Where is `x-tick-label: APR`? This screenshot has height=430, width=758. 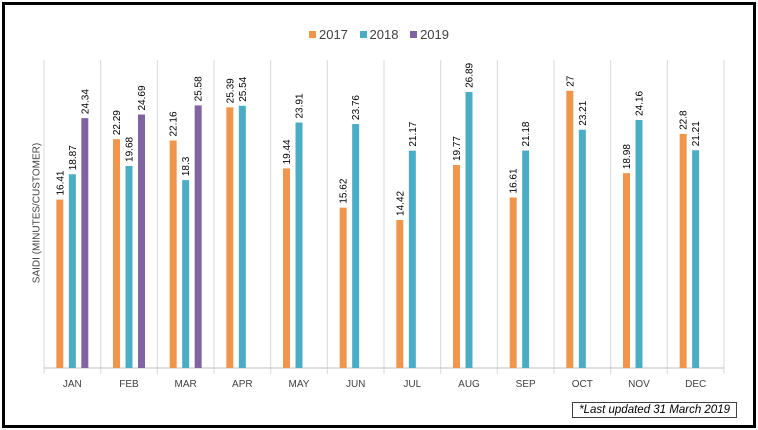 x-tick-label: APR is located at coordinates (242, 384).